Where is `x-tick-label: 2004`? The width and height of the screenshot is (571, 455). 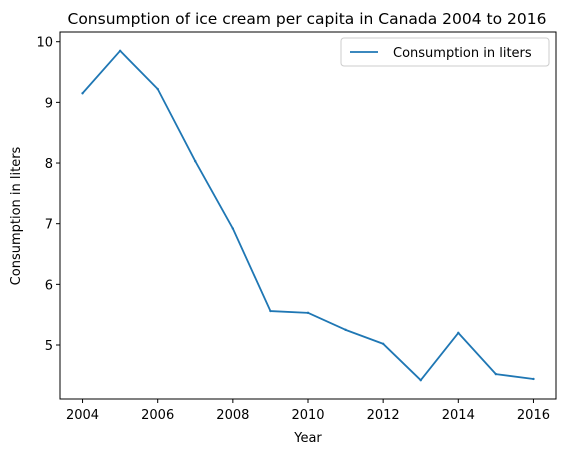
x-tick-label: 2004 is located at coordinates (82, 415).